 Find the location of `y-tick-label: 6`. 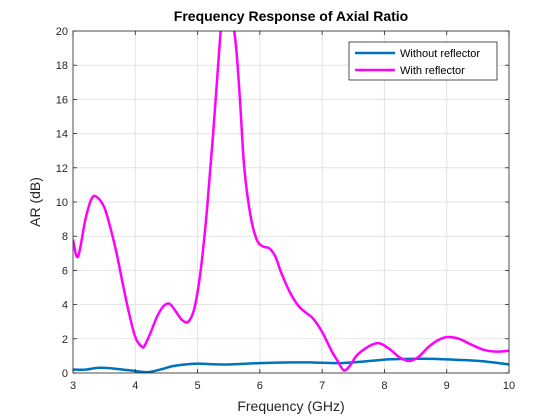

y-tick-label: 6 is located at coordinates (65, 271).